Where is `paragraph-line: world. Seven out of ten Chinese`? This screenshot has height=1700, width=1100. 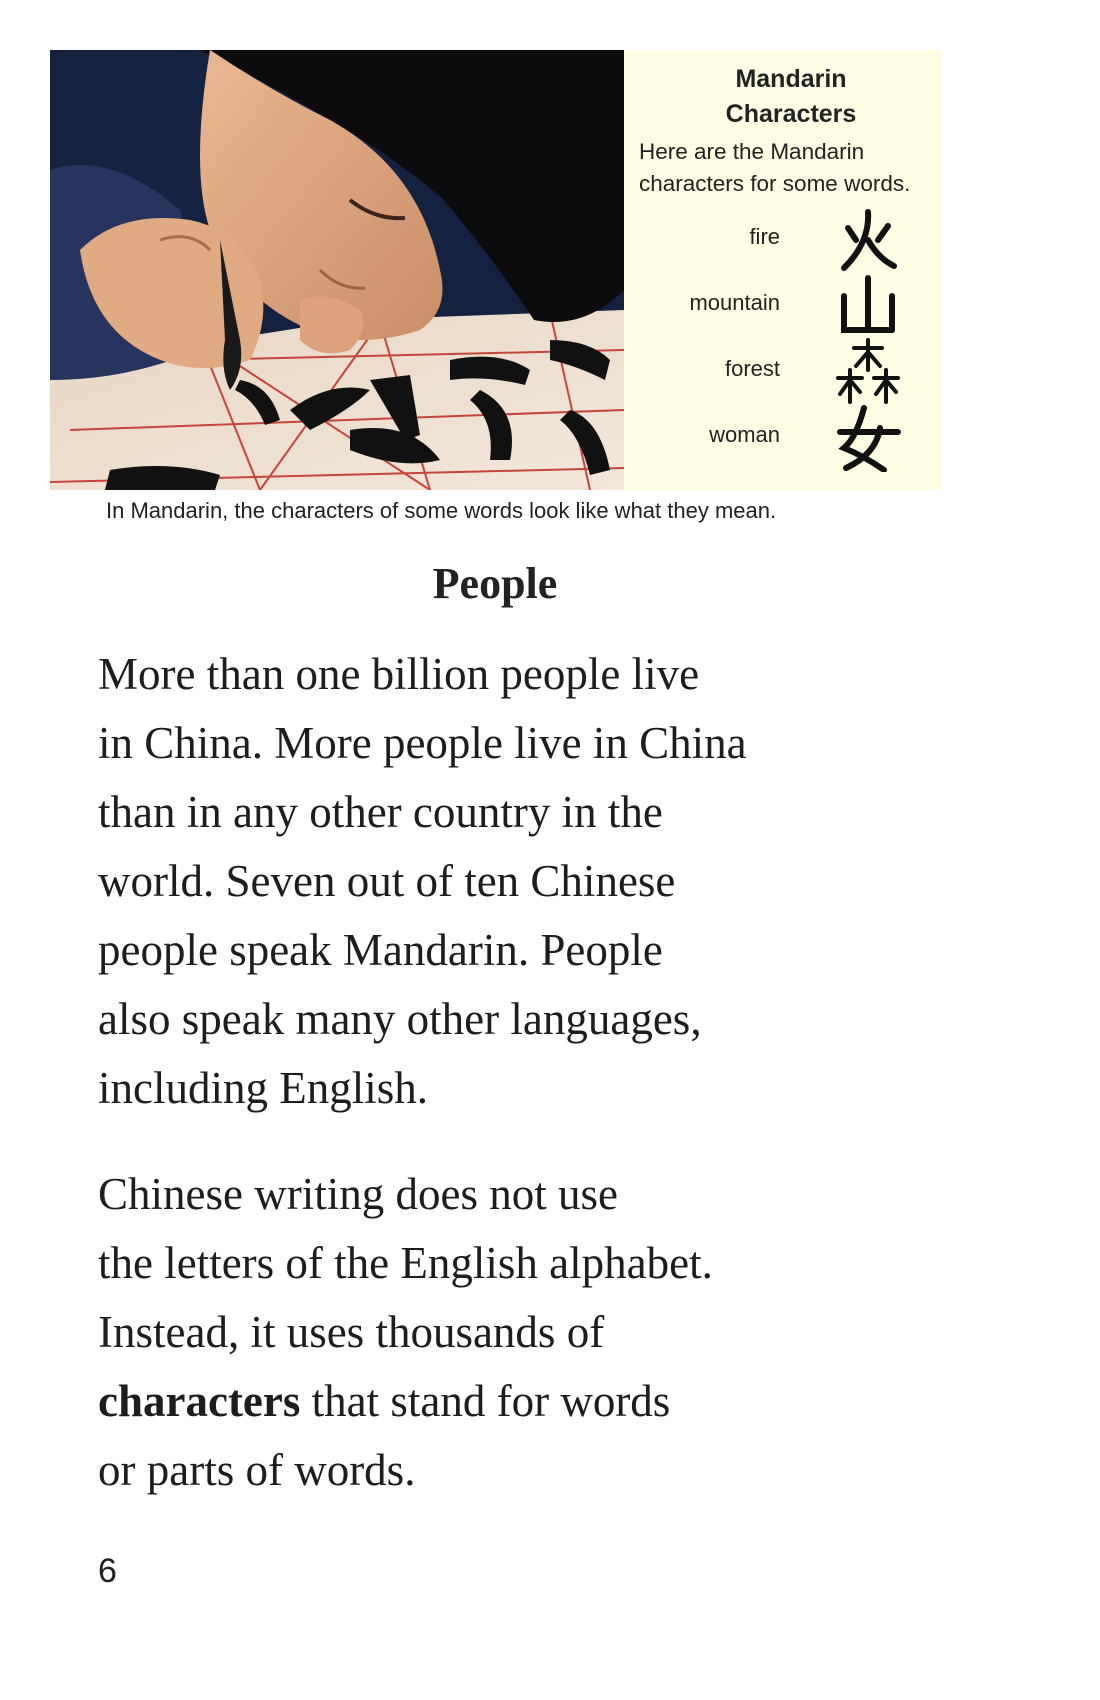 paragraph-line: world. Seven out of ten Chinese is located at coordinates (387, 881).